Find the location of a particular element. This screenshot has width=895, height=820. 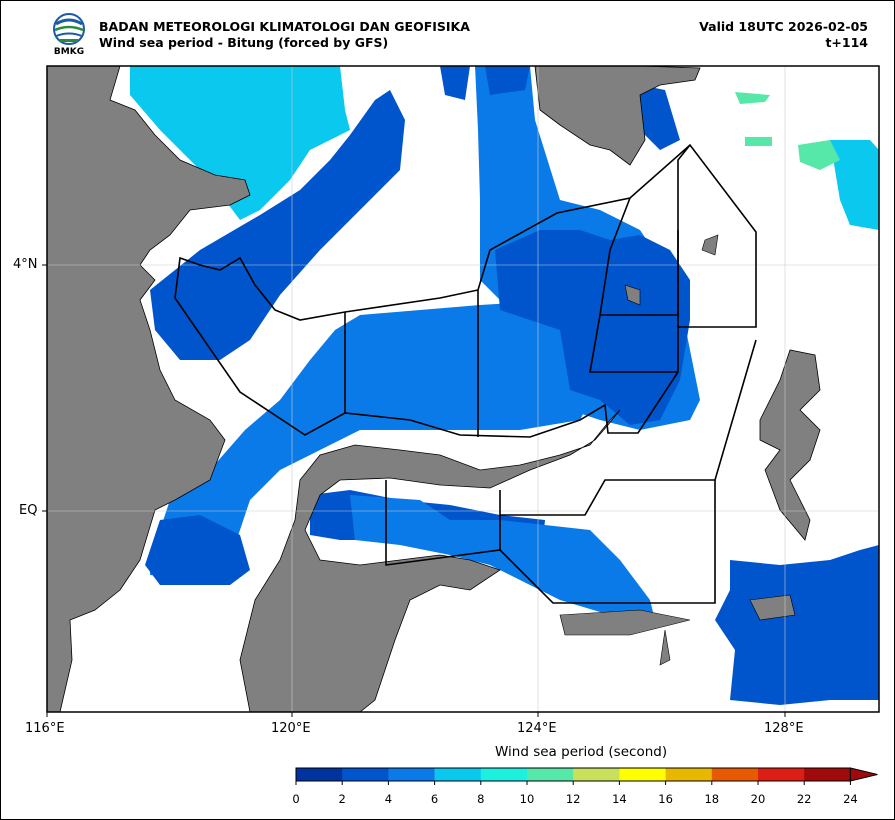

colorbar-tick-label: 24 is located at coordinates (850, 799).